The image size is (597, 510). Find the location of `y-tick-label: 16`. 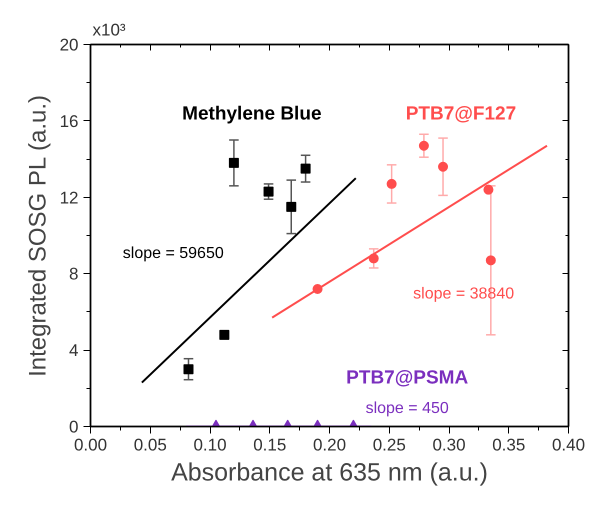

y-tick-label: 16 is located at coordinates (69, 121).